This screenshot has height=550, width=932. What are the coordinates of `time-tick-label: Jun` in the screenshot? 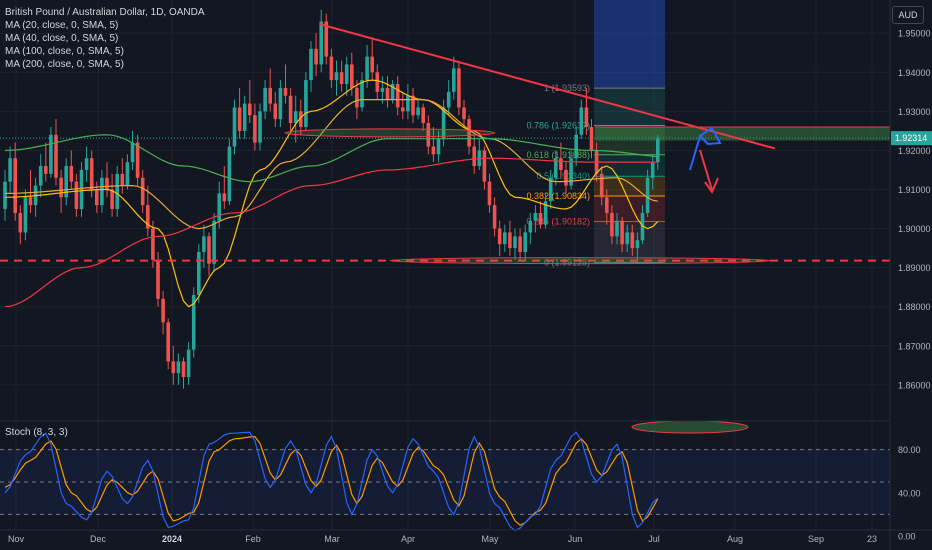 It's located at (575, 539).